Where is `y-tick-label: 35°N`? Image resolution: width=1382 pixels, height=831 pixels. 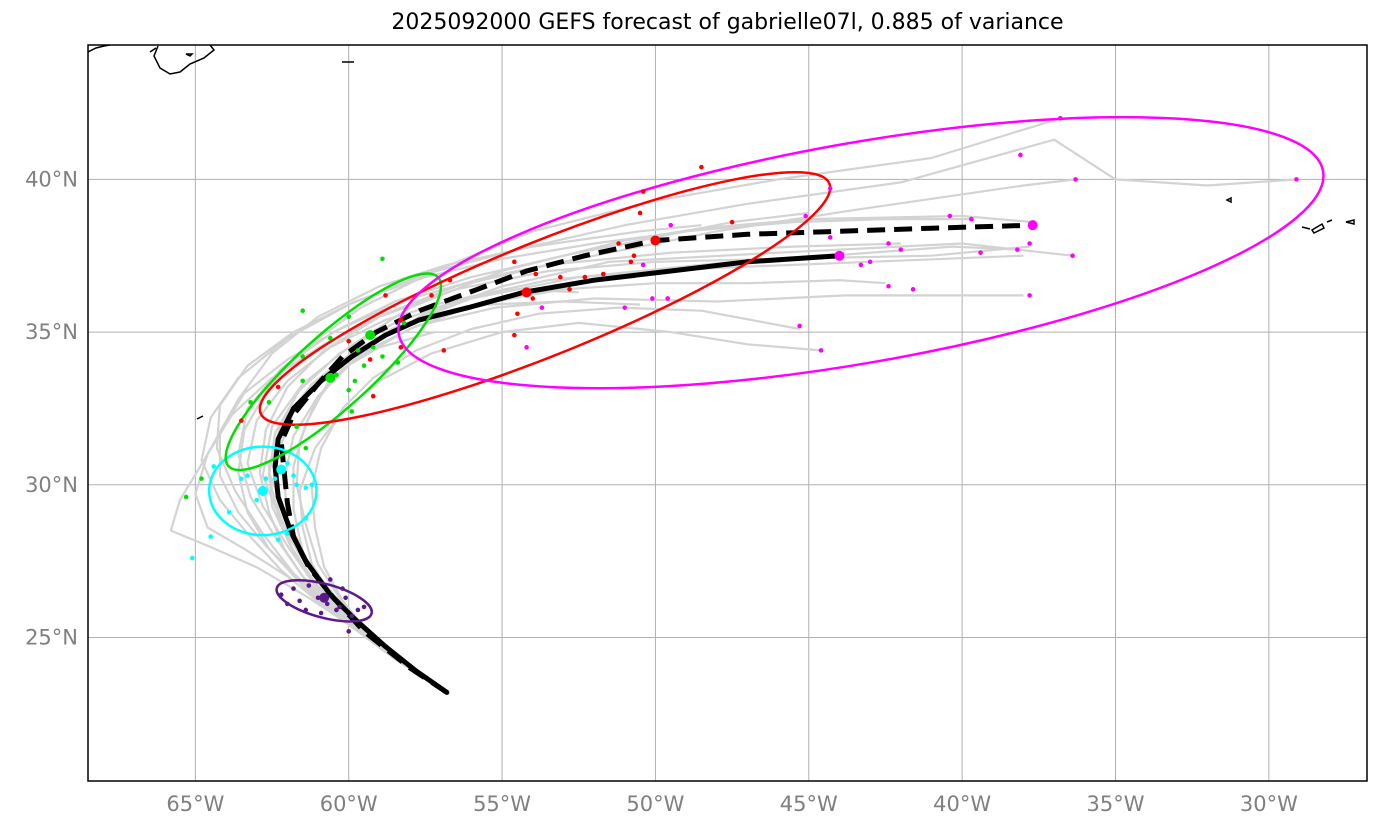
y-tick-label: 35°N is located at coordinates (51, 332).